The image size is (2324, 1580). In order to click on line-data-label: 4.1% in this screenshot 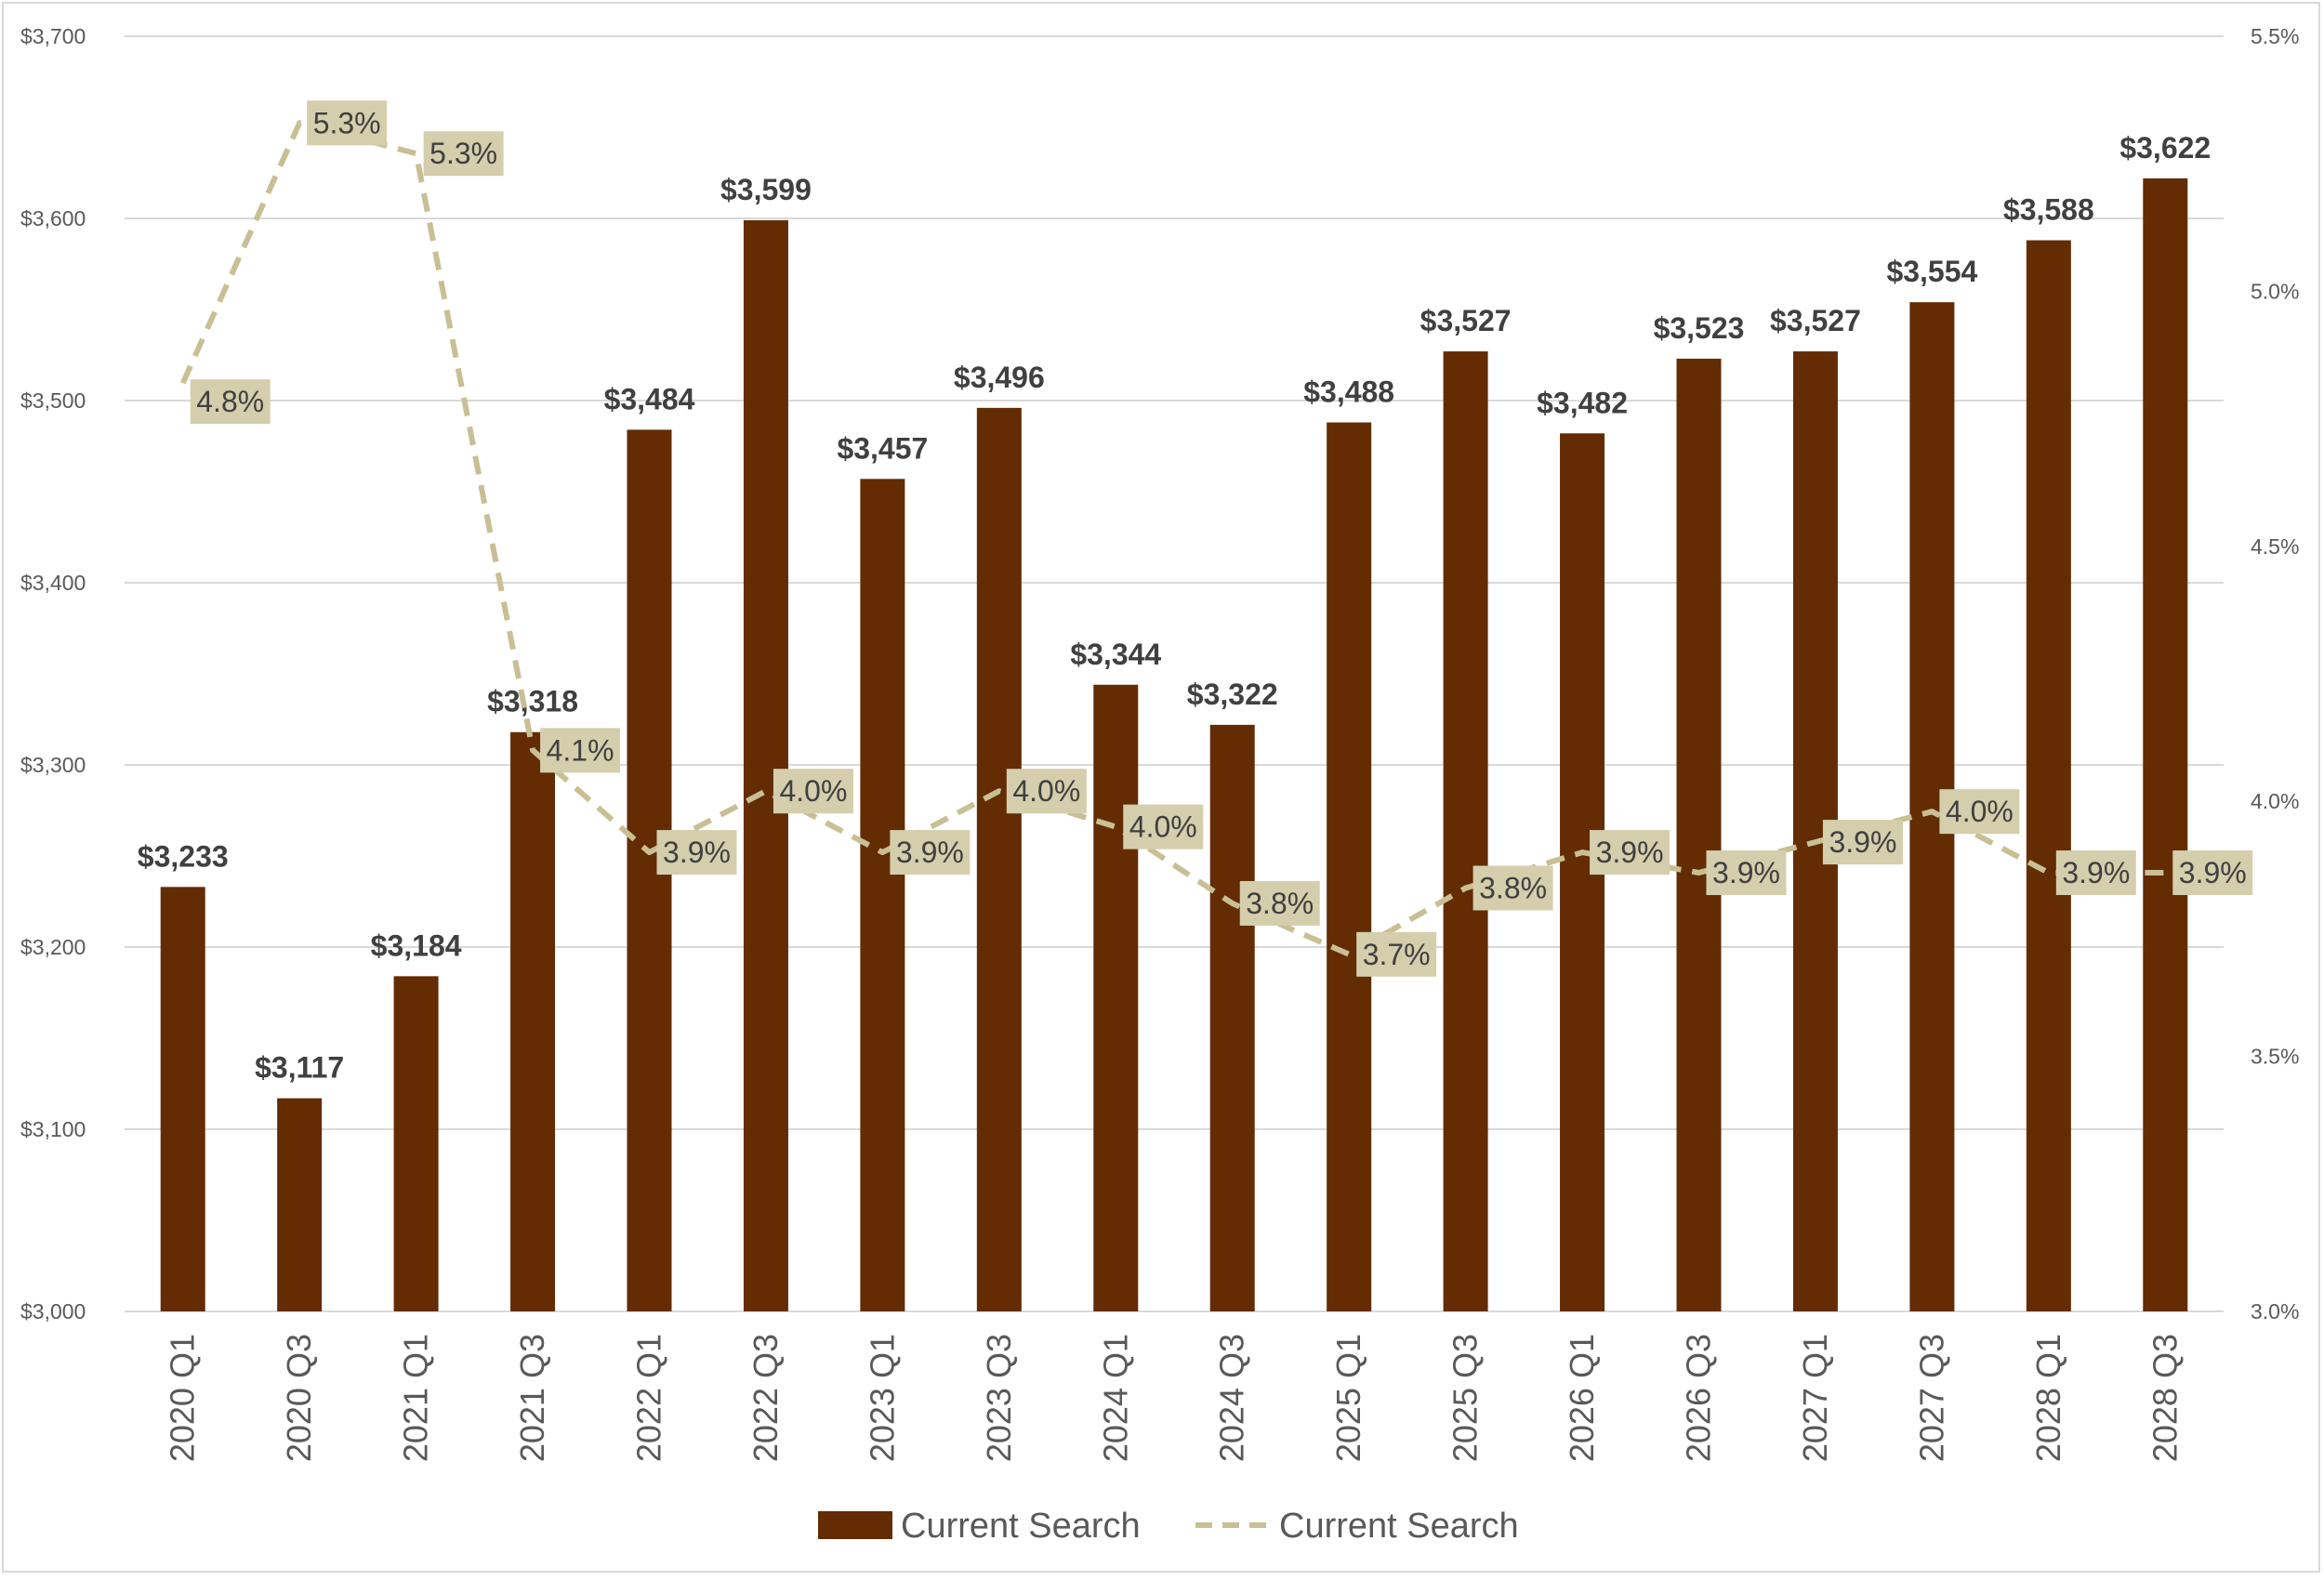, I will do `click(580, 750)`.